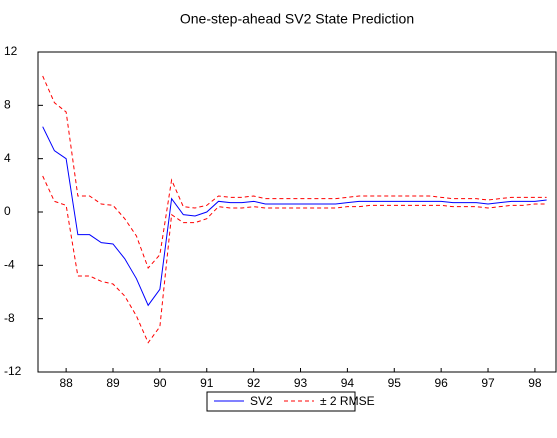 Image resolution: width=557 pixels, height=438 pixels. Describe the element at coordinates (348, 383) in the screenshot. I see `x-tick-label: 94` at that location.